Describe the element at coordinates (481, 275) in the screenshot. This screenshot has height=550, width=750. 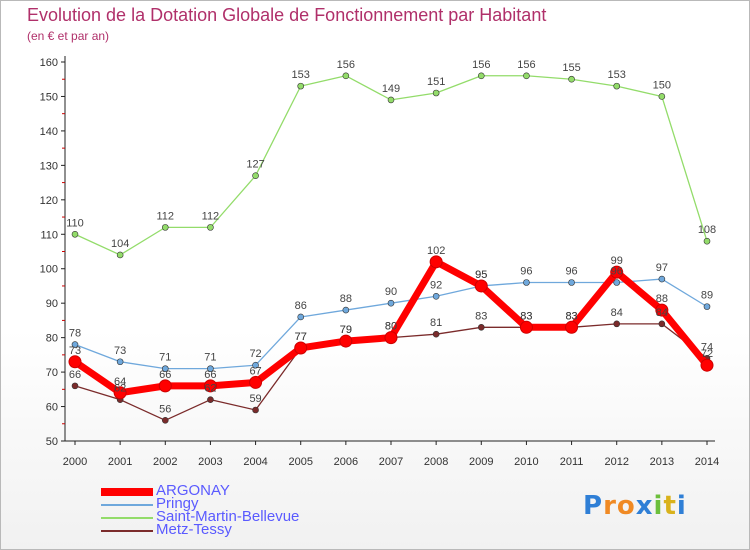
I see `data-label: 95` at that location.